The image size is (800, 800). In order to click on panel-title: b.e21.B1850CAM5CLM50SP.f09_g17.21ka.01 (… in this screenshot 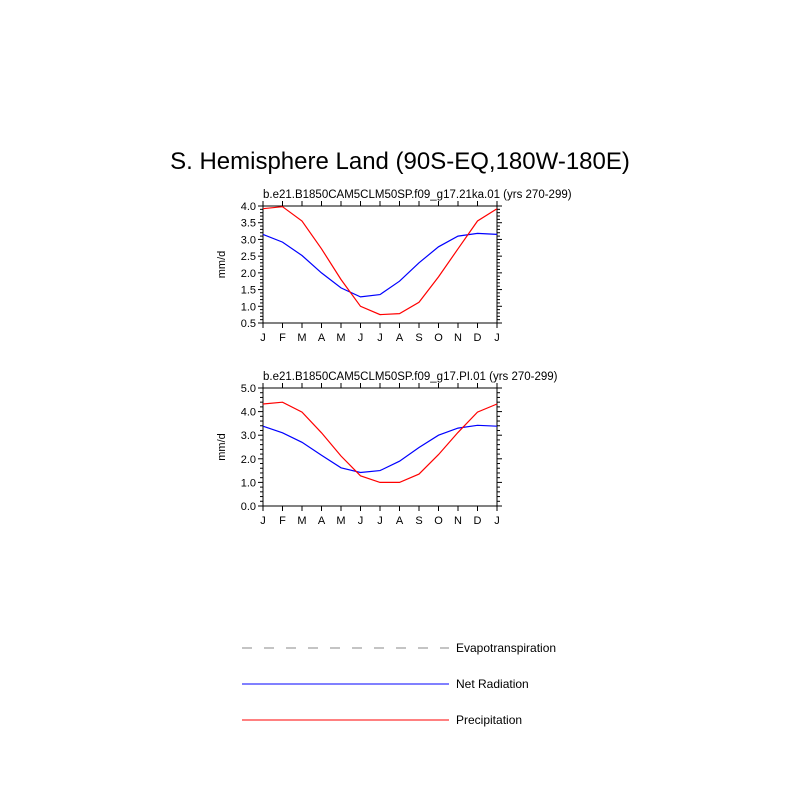, I will do `click(417, 195)`.